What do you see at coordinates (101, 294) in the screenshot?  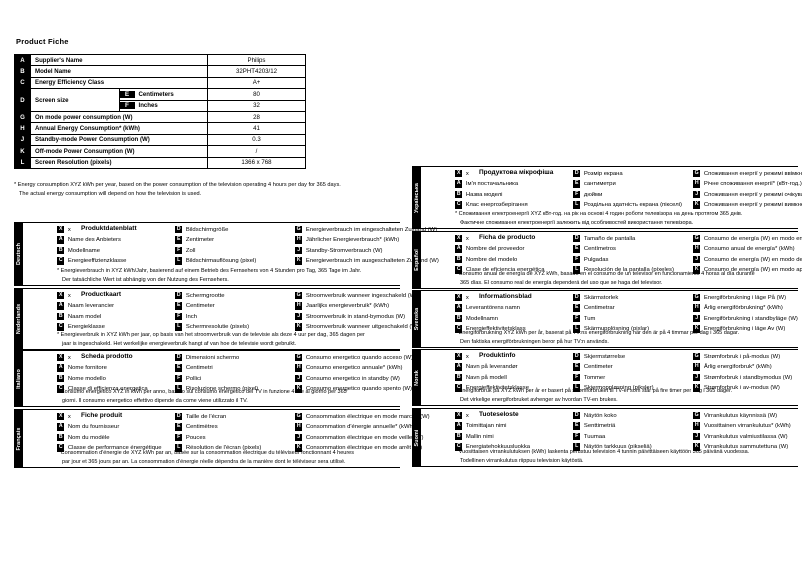 I see `language-heading: Productkaart` at bounding box center [101, 294].